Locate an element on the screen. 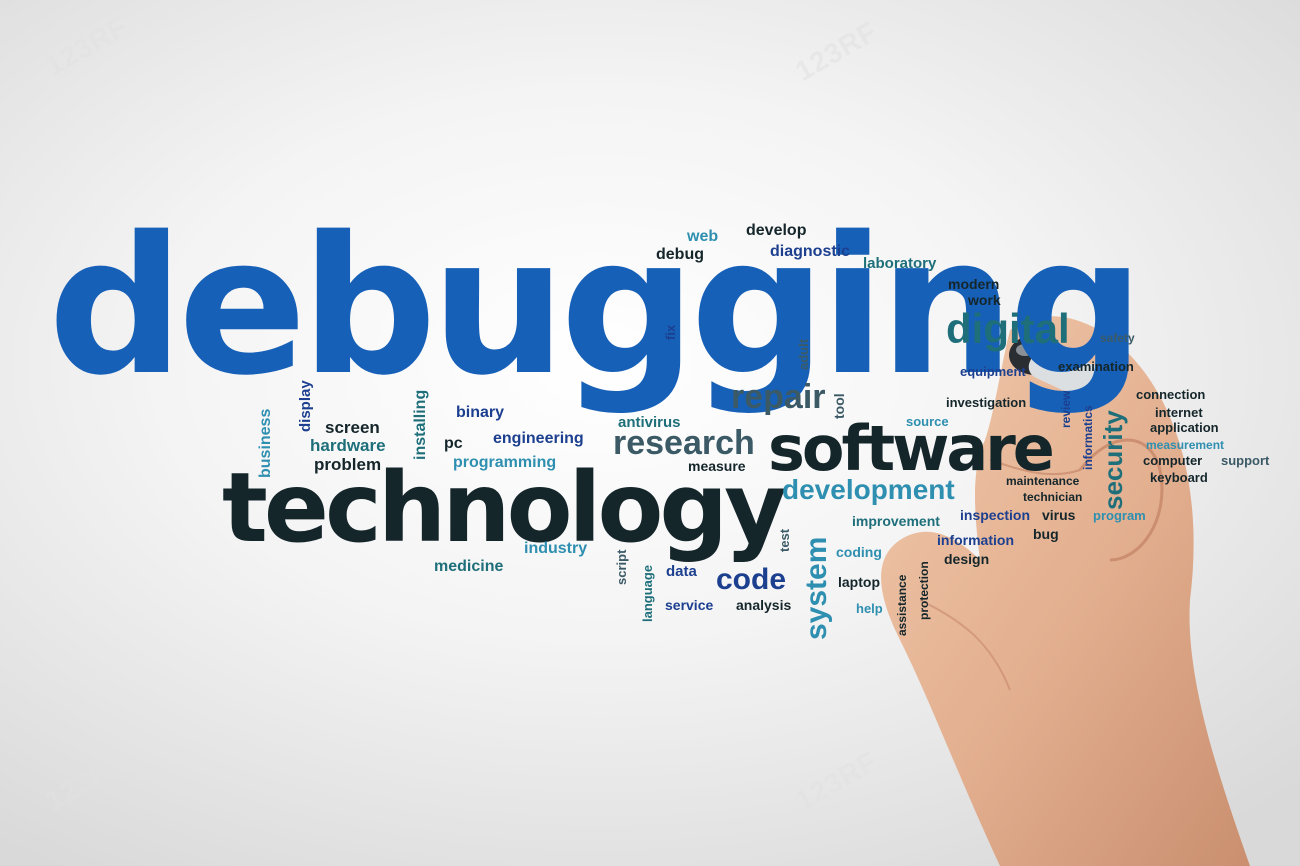  cloud-word: language is located at coordinates (647, 593).